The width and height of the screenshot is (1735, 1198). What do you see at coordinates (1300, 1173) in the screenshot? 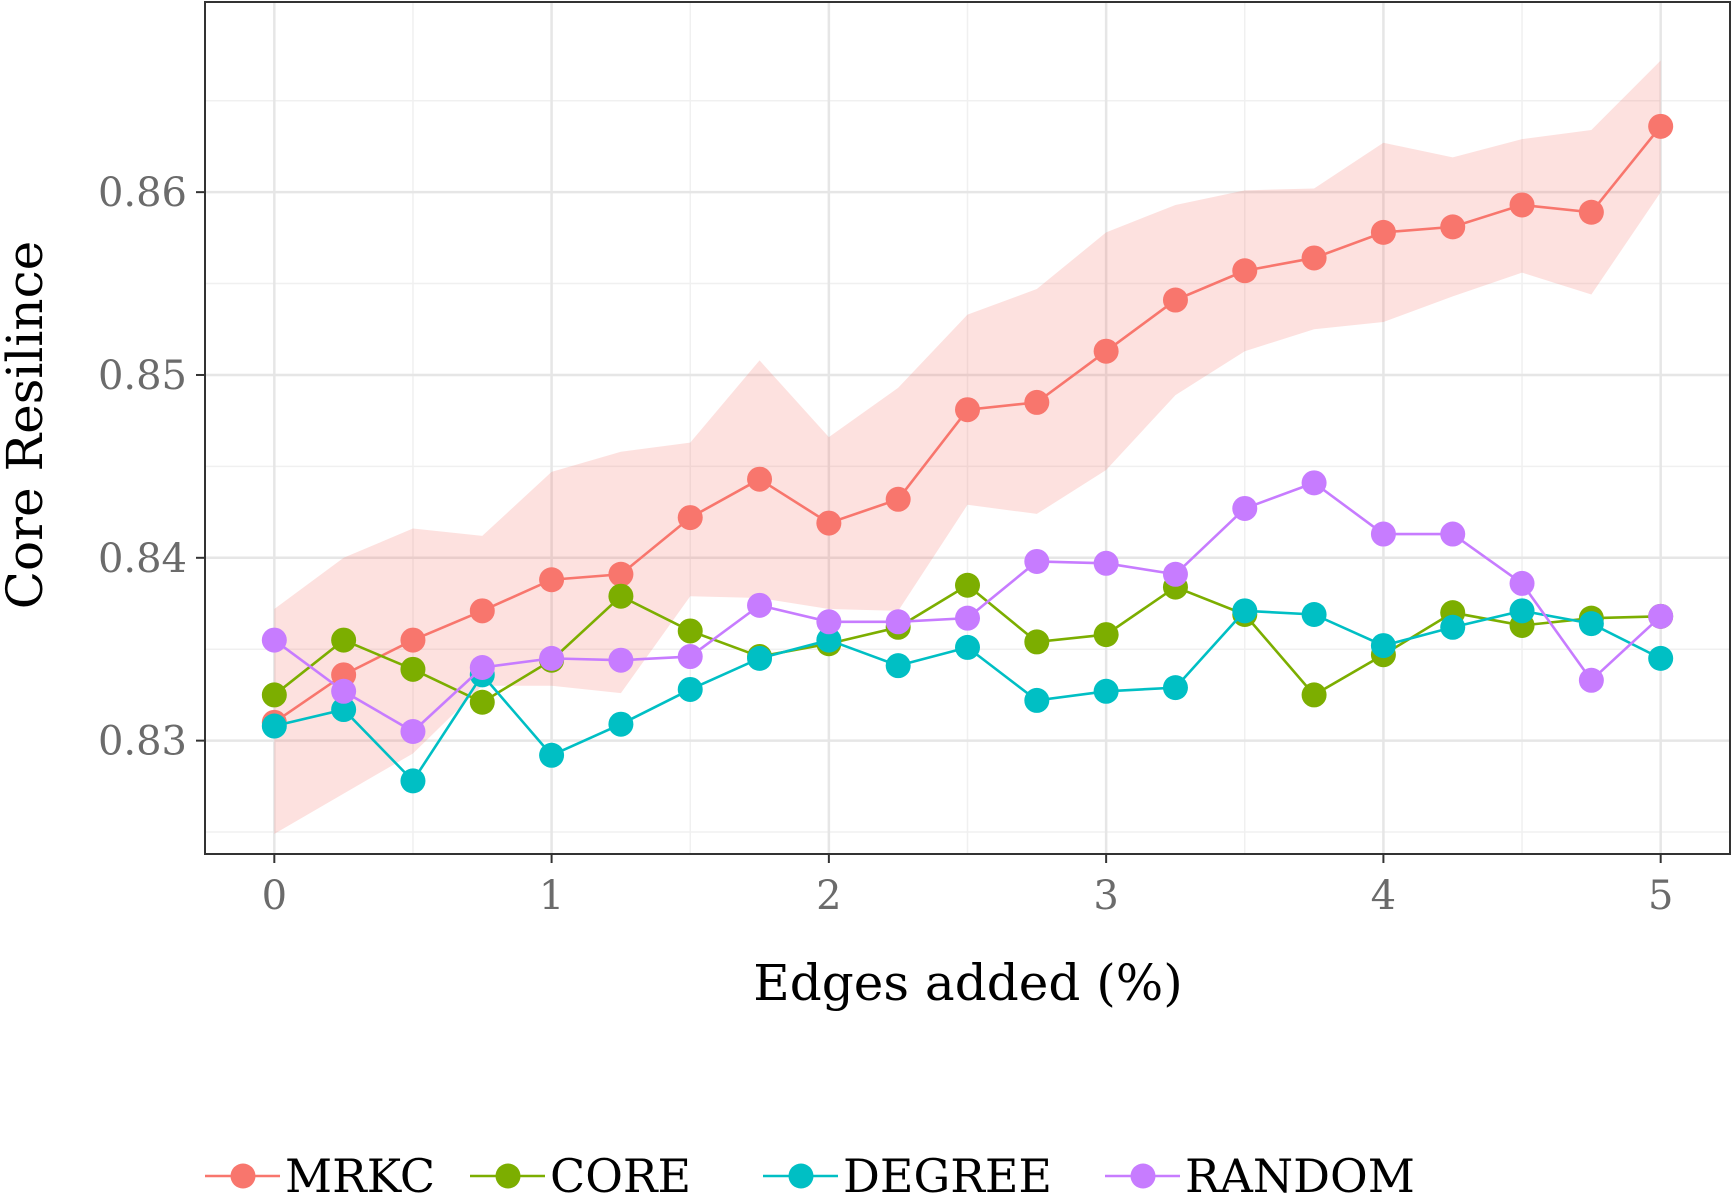
I see `legend-label: RANDOM` at bounding box center [1300, 1173].